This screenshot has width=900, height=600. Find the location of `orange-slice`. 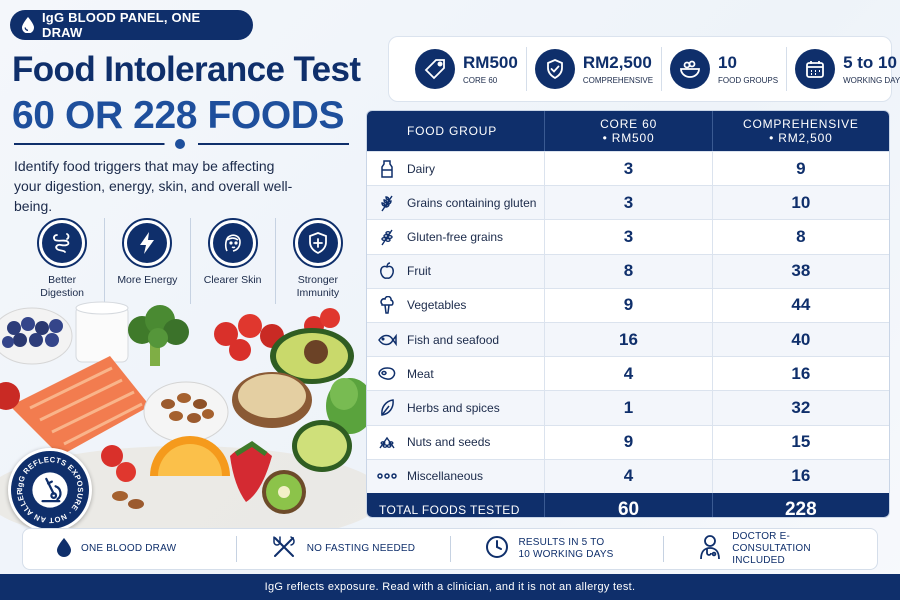

orange-slice is located at coordinates (190, 456).